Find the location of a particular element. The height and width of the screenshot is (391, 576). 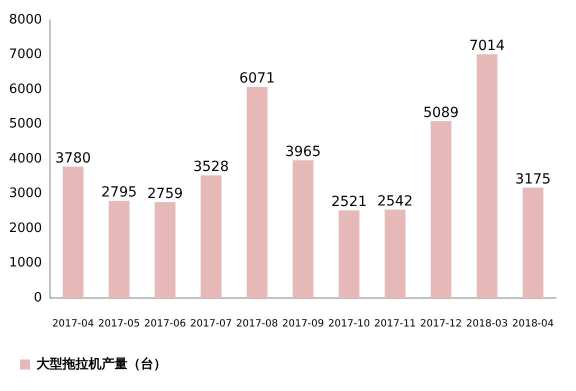

data-label: 7014 is located at coordinates (487, 46).